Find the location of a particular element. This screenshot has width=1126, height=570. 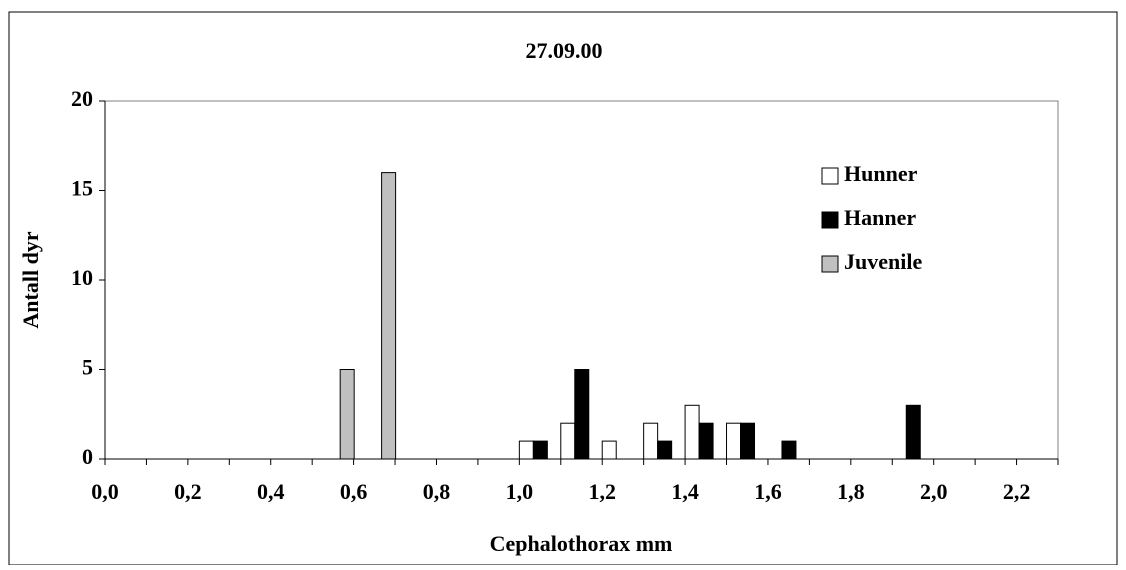

x-tick-label: 0,0 is located at coordinates (105, 491).